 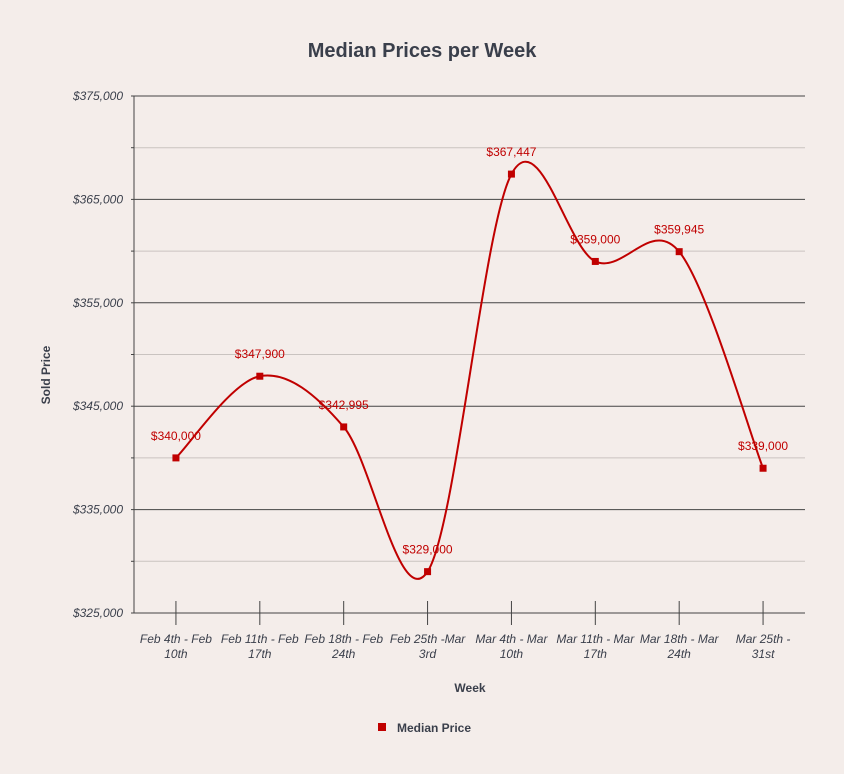 I want to click on legend-marker, so click(x=382, y=727).